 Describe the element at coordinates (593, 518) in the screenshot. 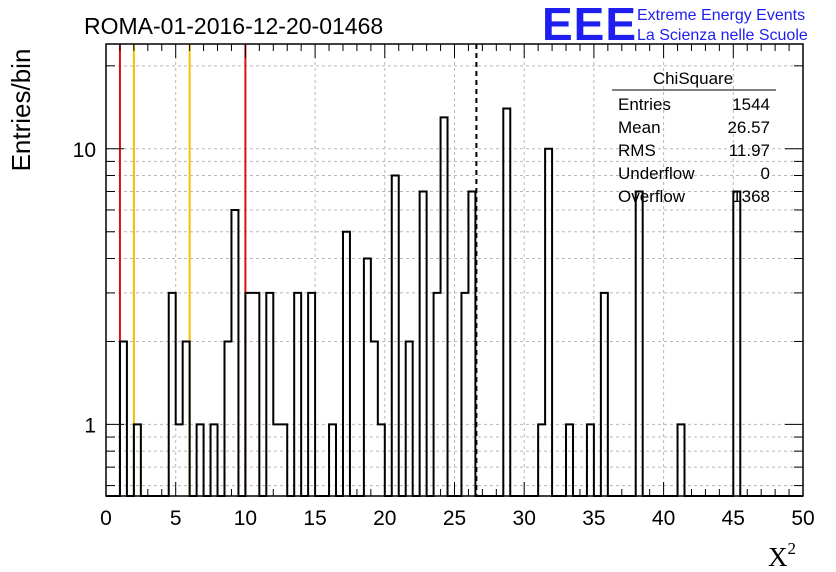

I see `x-tick-label: 35` at that location.